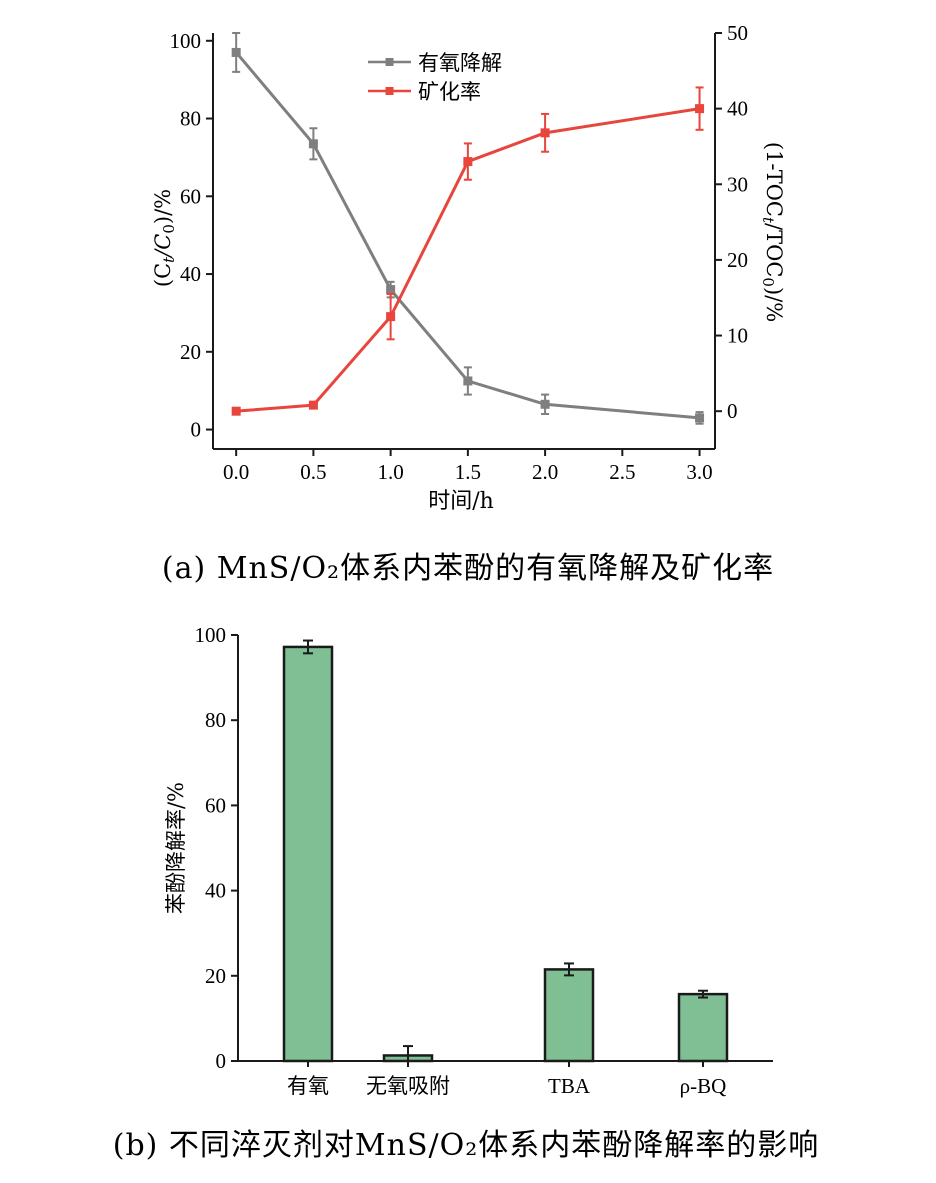 This screenshot has height=1183, width=936. What do you see at coordinates (772, 232) in the screenshot?
I see `panel-a-right-axis-title: (1-TOCt/TOC0)/%` at bounding box center [772, 232].